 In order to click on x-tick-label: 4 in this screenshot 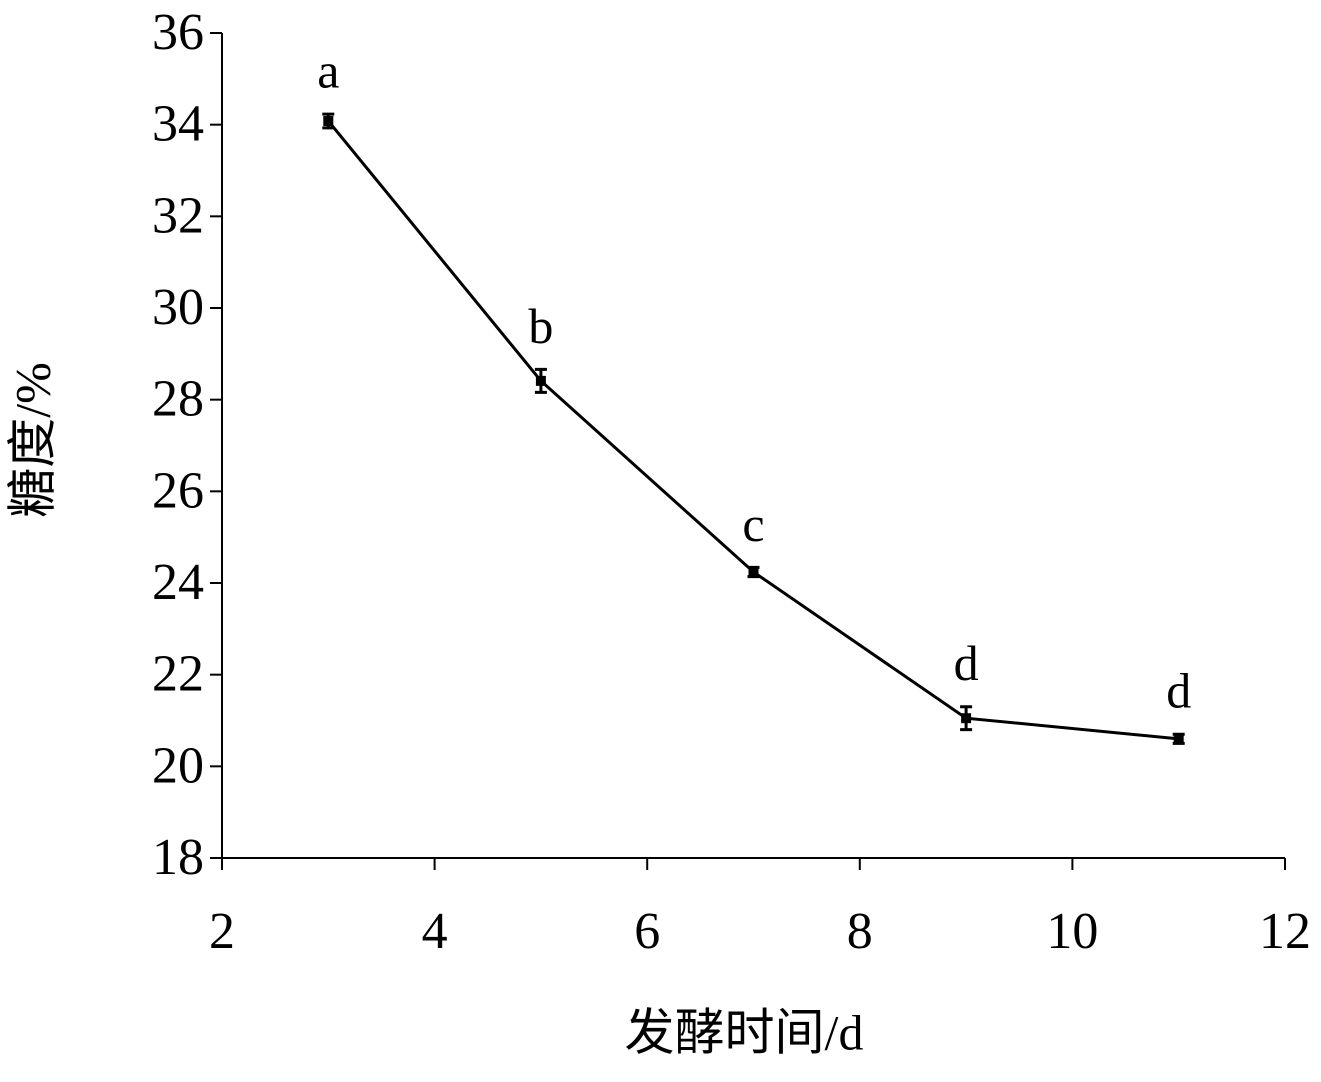, I will do `click(435, 931)`.